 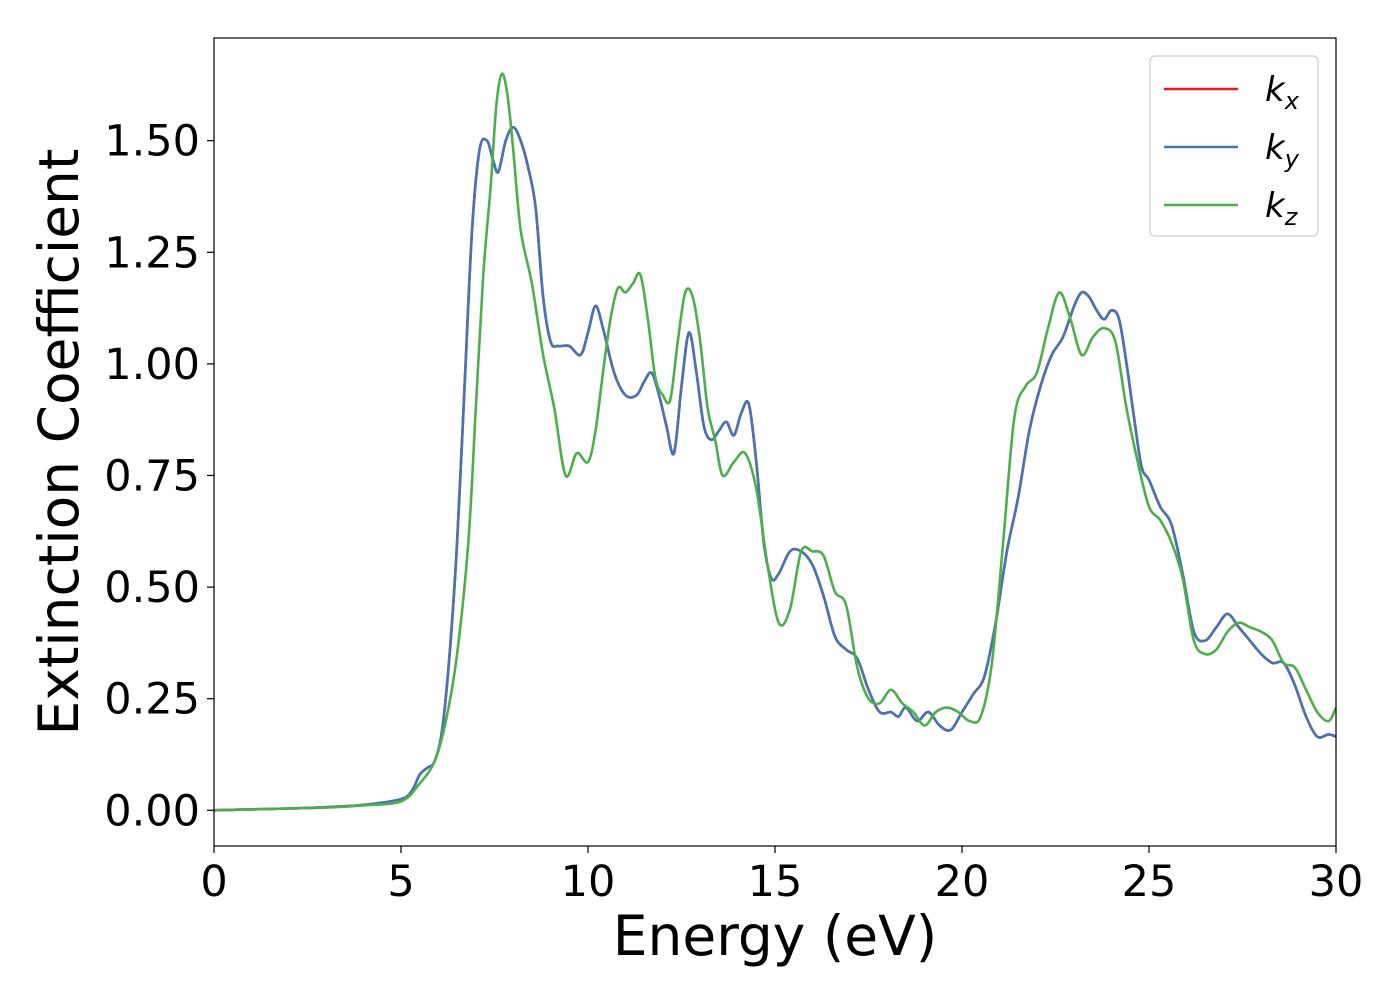 I want to click on x-tick-label: 25, so click(x=1149, y=882).